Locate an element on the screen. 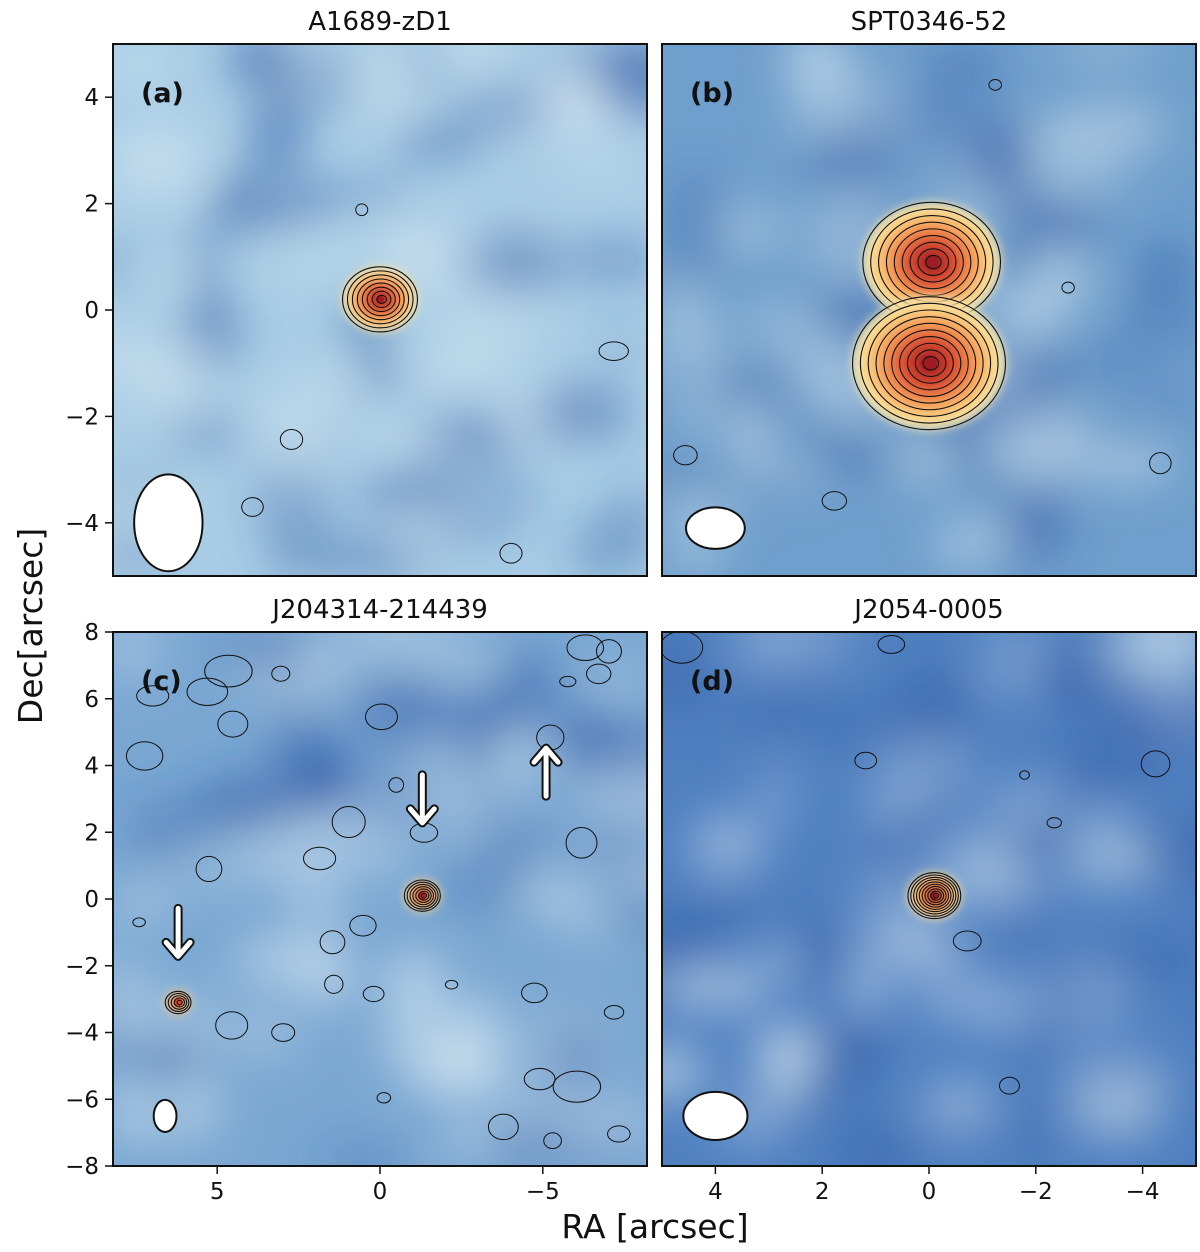 The height and width of the screenshot is (1252, 1200). y-tick-label: 8 is located at coordinates (91, 633).